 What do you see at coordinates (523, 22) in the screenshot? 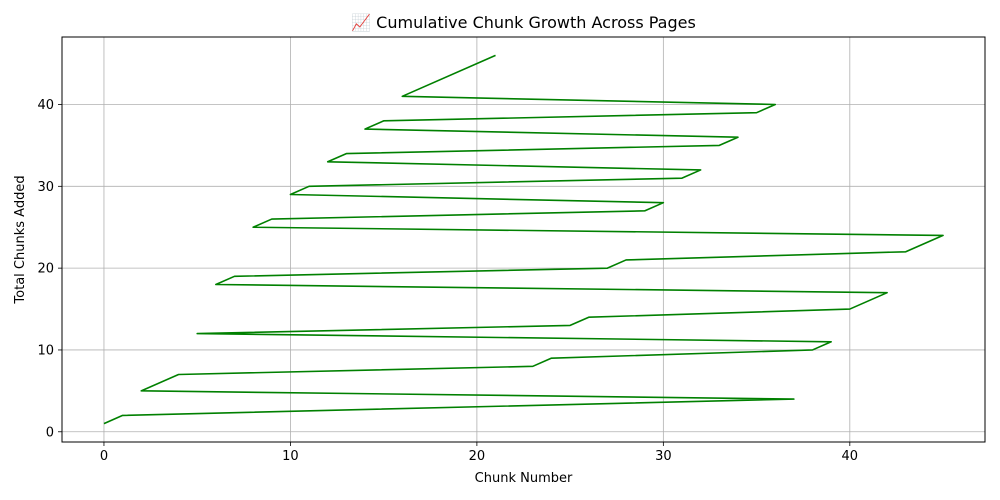
I see `chart-title: 📈 Cumulative Chunk Growth Across Pages` at bounding box center [523, 22].